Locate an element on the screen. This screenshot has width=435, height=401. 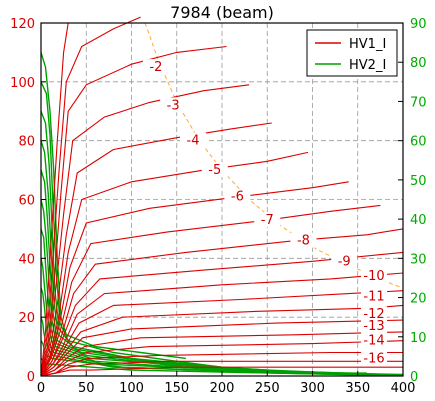
x-tick-label-0: 0 is located at coordinates (41, 388).